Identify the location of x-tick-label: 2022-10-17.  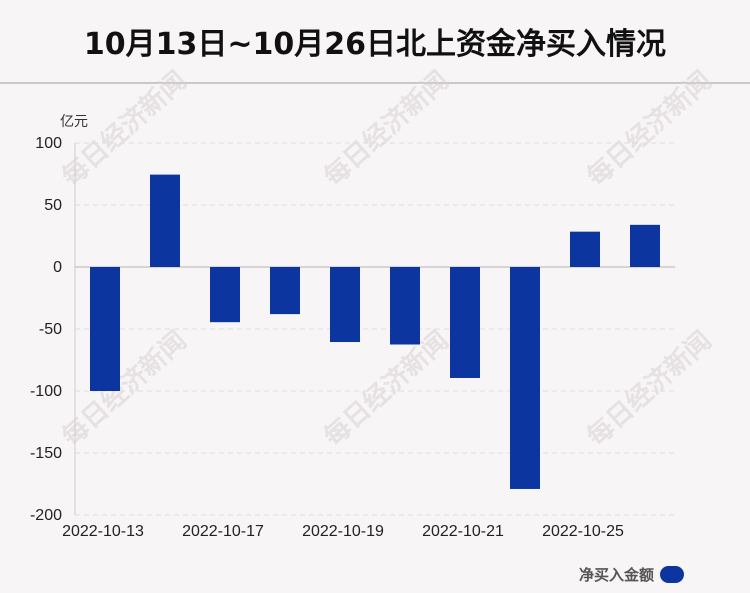
(223, 531).